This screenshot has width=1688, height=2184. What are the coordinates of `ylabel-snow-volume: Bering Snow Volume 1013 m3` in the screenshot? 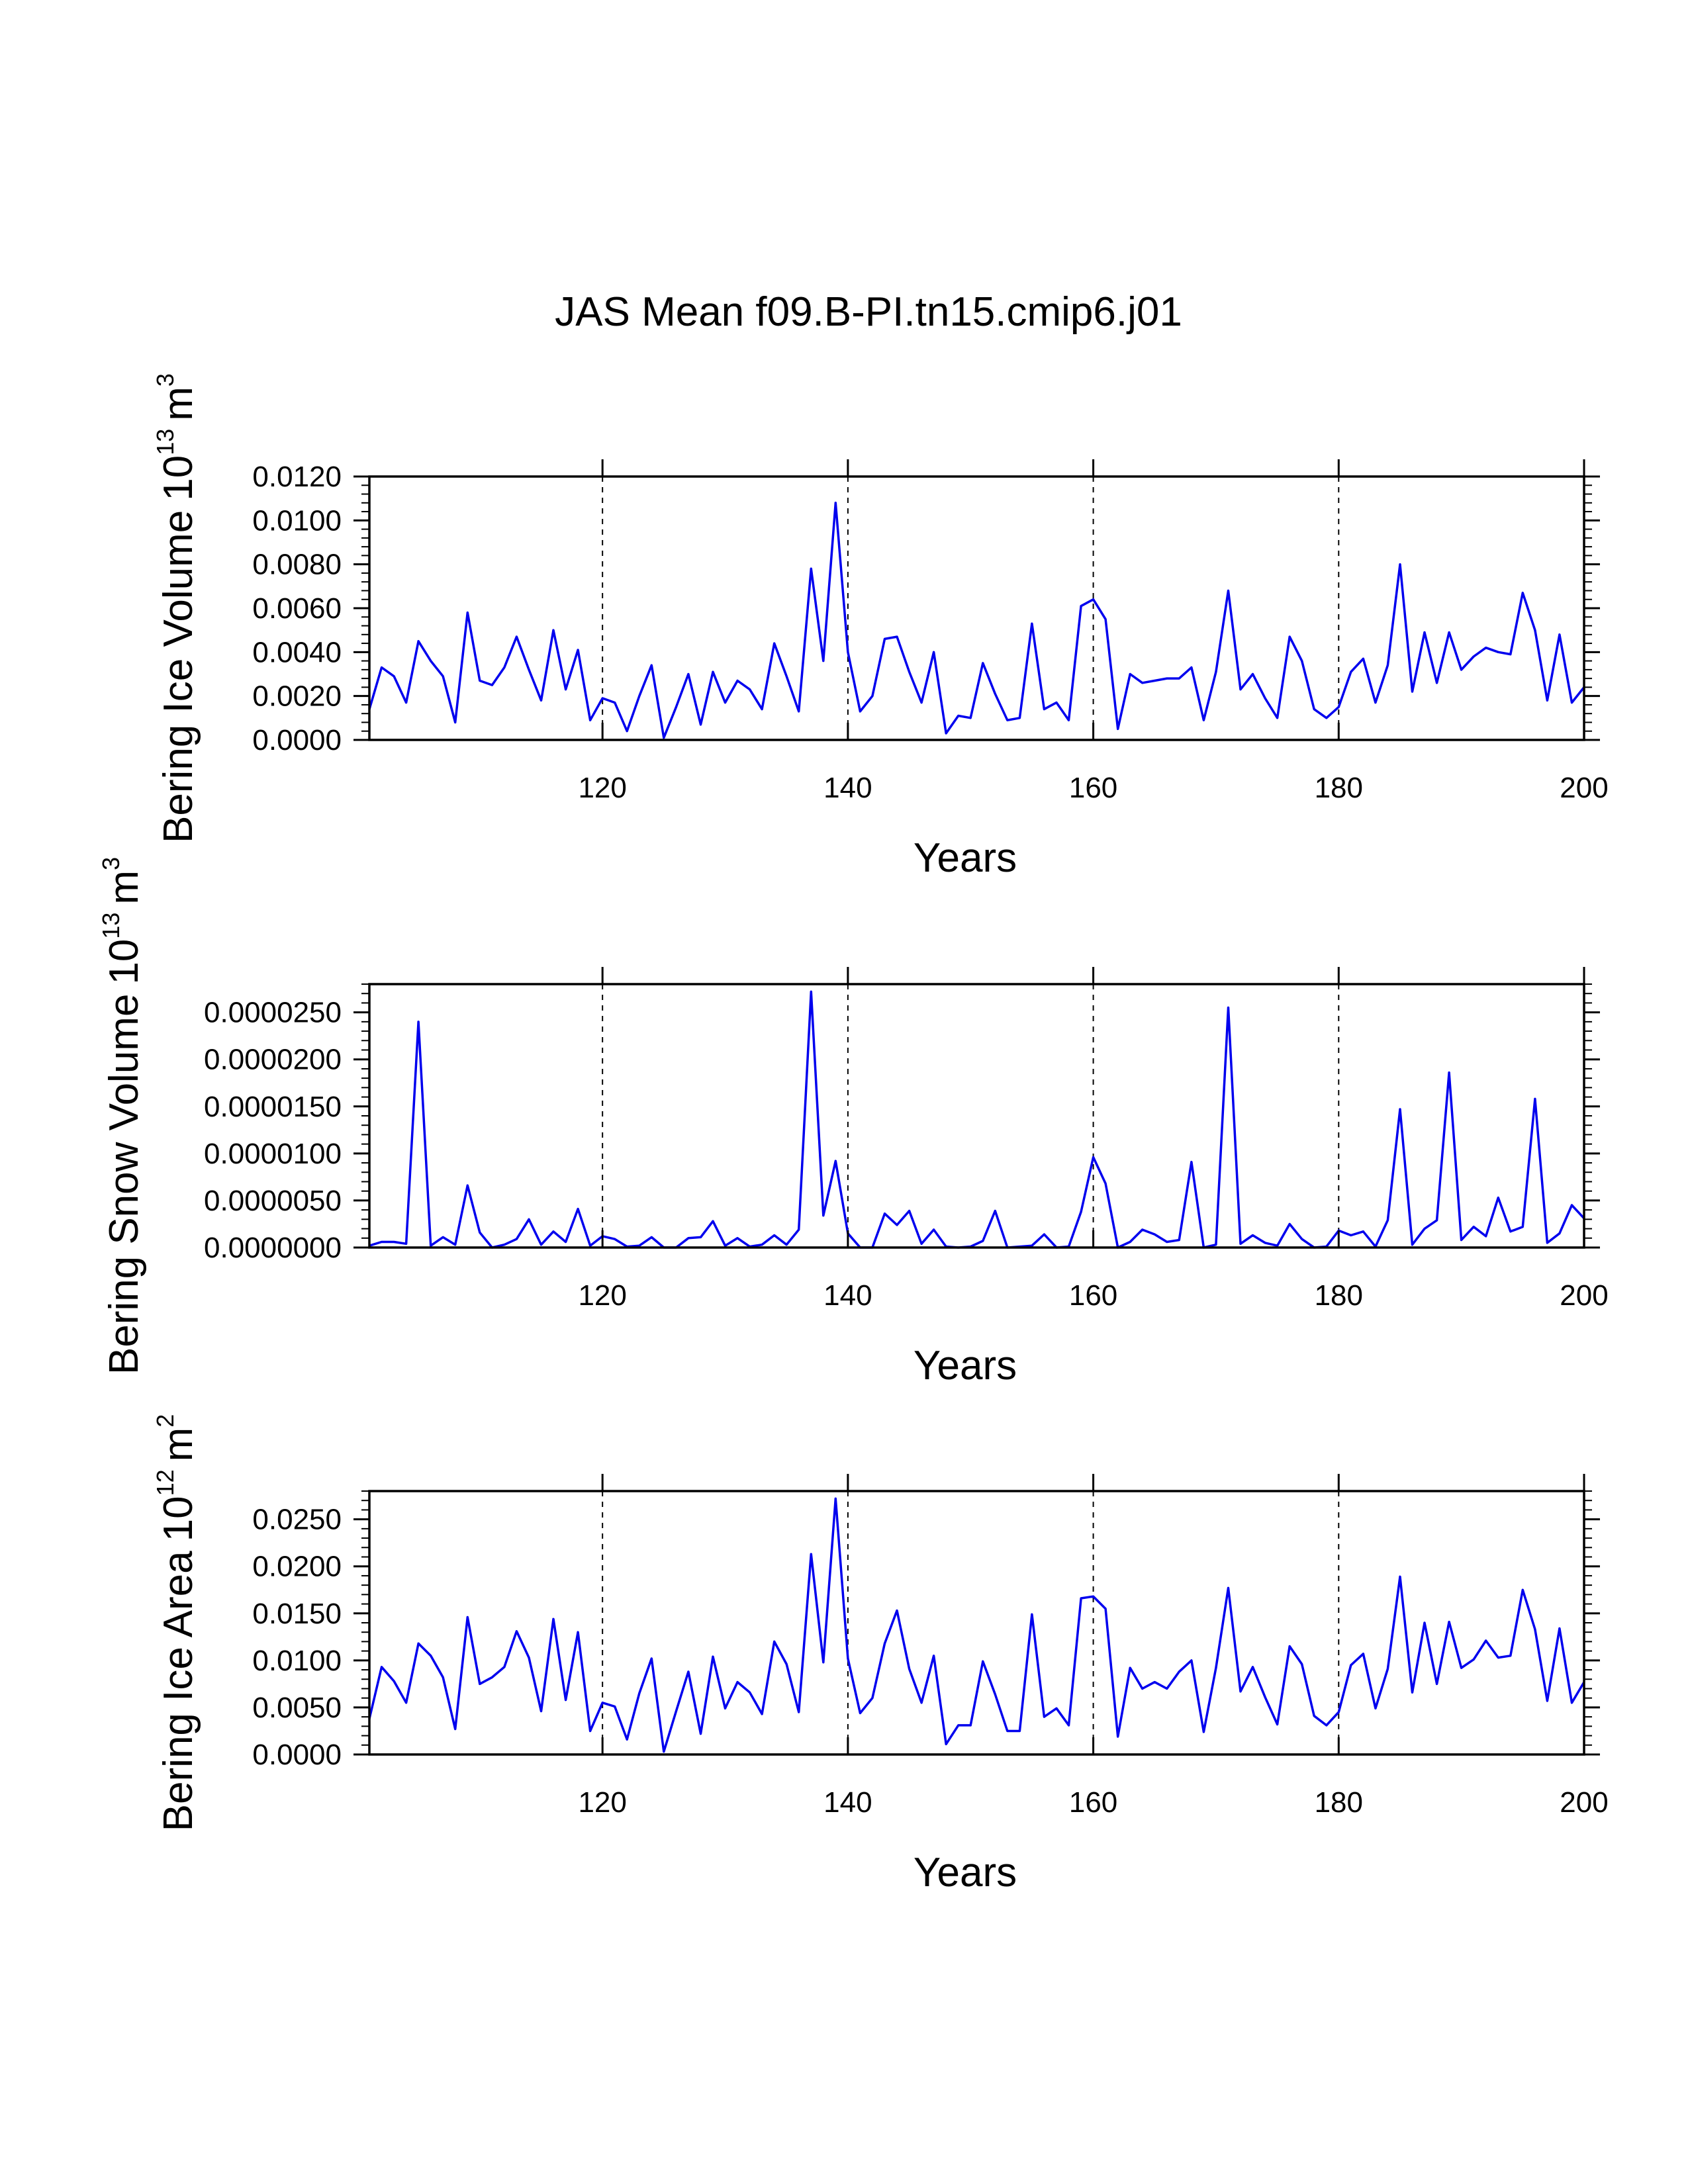 It's located at (122, 1116).